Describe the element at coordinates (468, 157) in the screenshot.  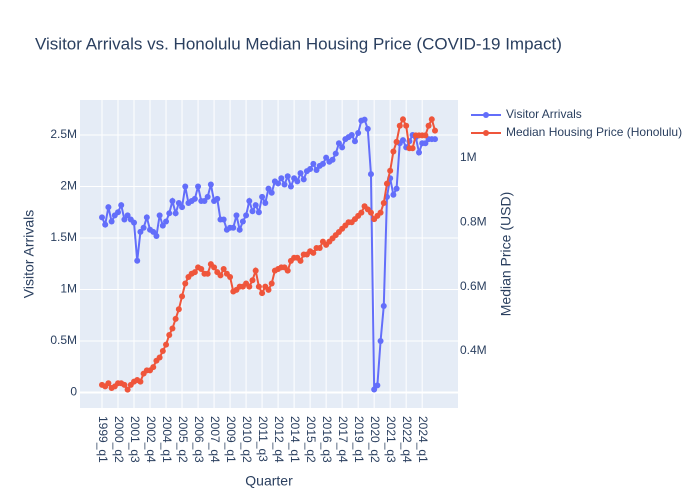
I see `y2-tick-label: 1M` at that location.